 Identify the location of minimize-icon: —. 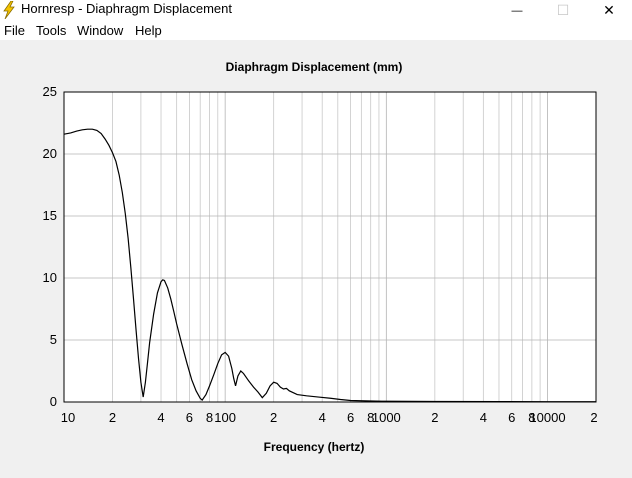
(517, 10).